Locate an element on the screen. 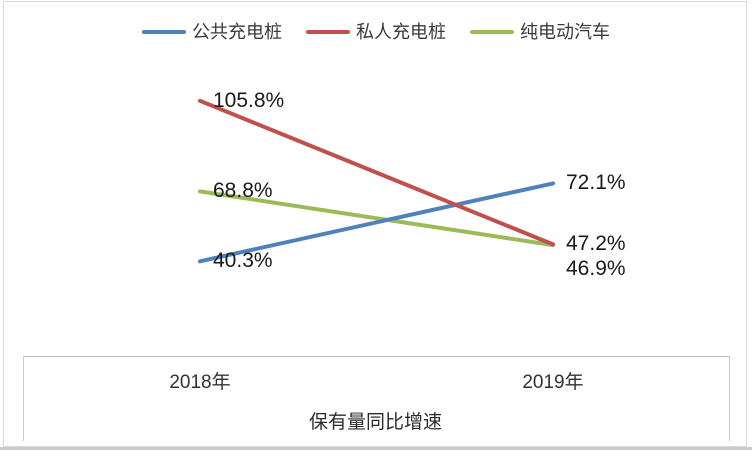  legend-item: 私人充电桩 is located at coordinates (376, 32).